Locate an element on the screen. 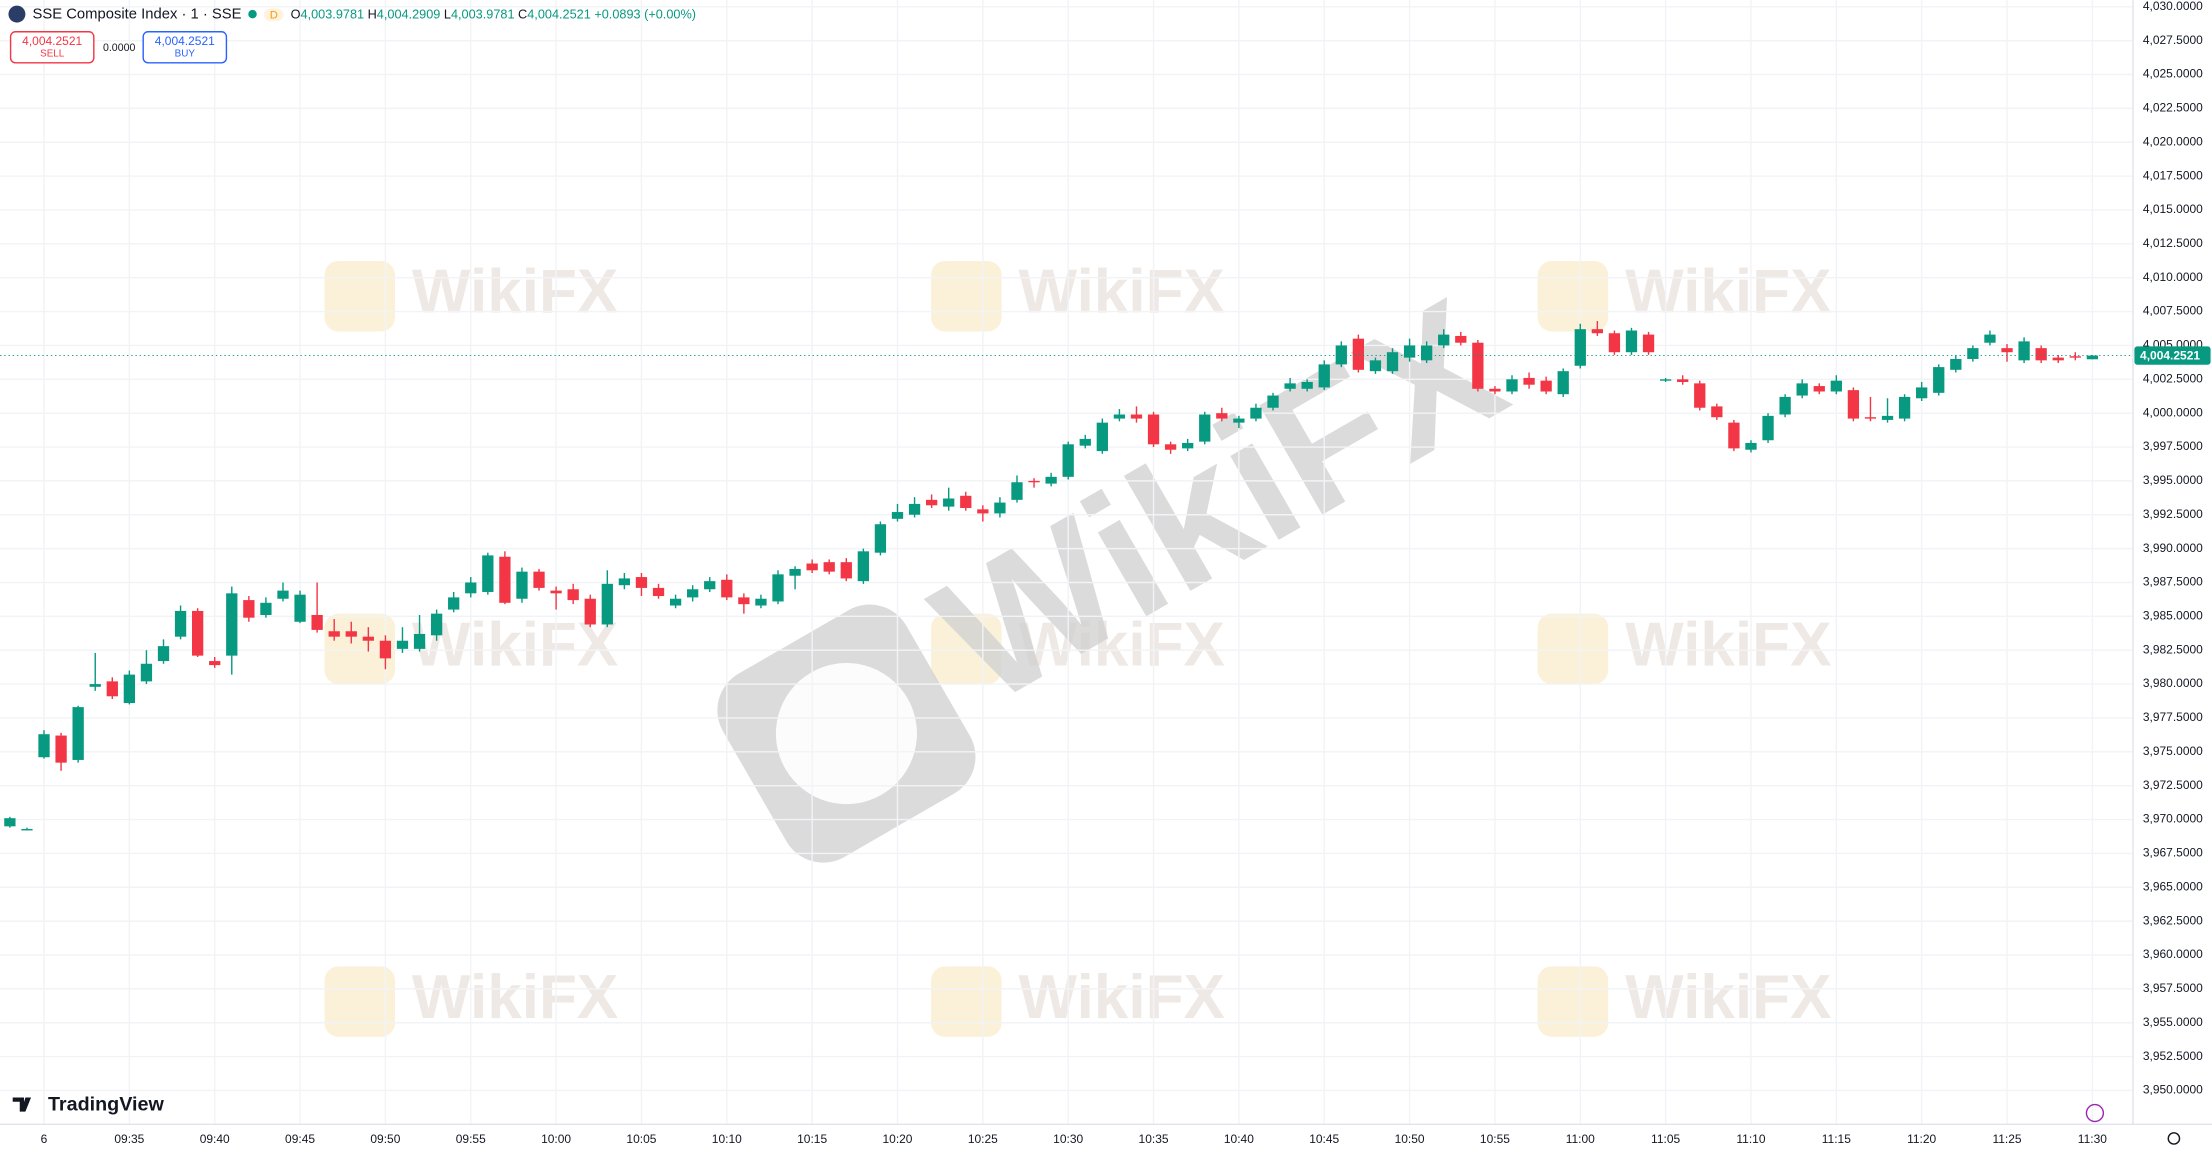 This screenshot has width=2212, height=1157. settings-icon is located at coordinates (2174, 1138).